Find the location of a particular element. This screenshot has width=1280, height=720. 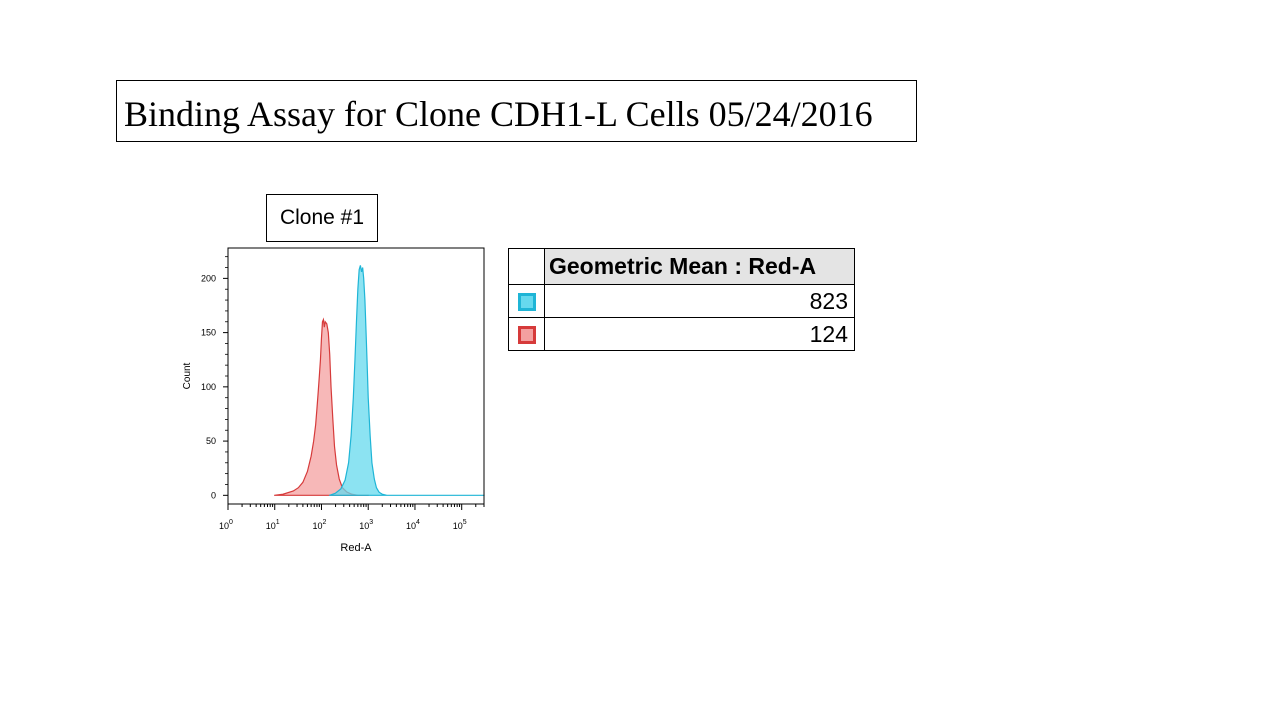

stats-header-blank is located at coordinates (526, 266).